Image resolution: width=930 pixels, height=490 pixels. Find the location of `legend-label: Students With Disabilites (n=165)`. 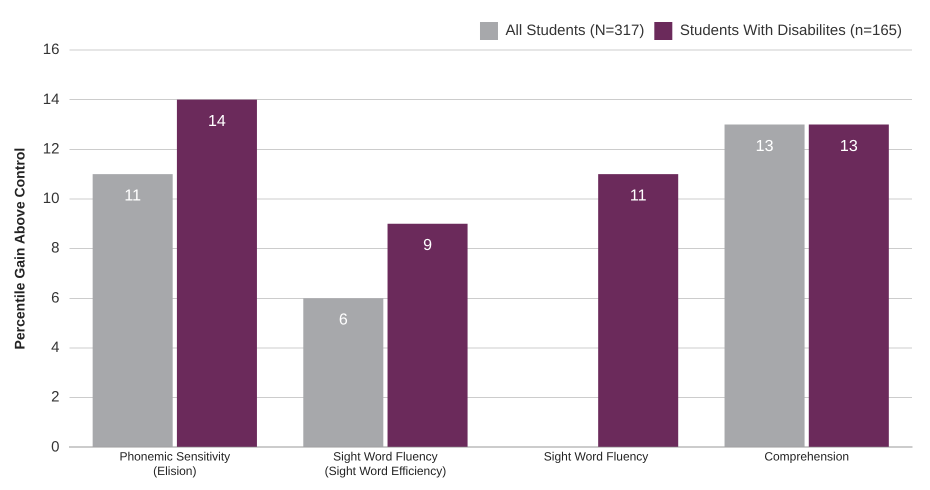

legend-label: Students With Disabilites (n=165) is located at coordinates (791, 31).